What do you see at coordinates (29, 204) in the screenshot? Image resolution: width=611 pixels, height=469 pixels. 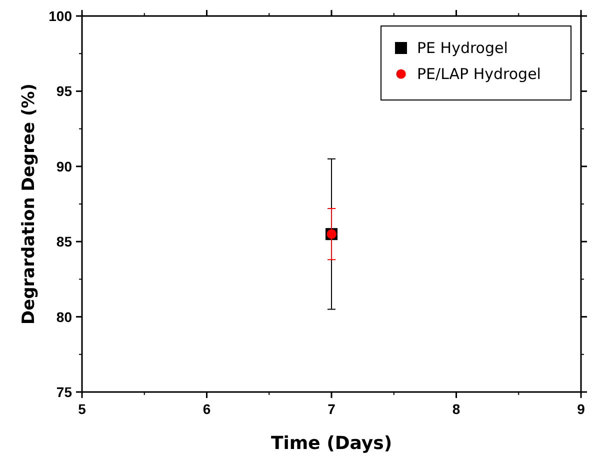 I see `y-axis-title: Degrardation Degree (%)` at bounding box center [29, 204].